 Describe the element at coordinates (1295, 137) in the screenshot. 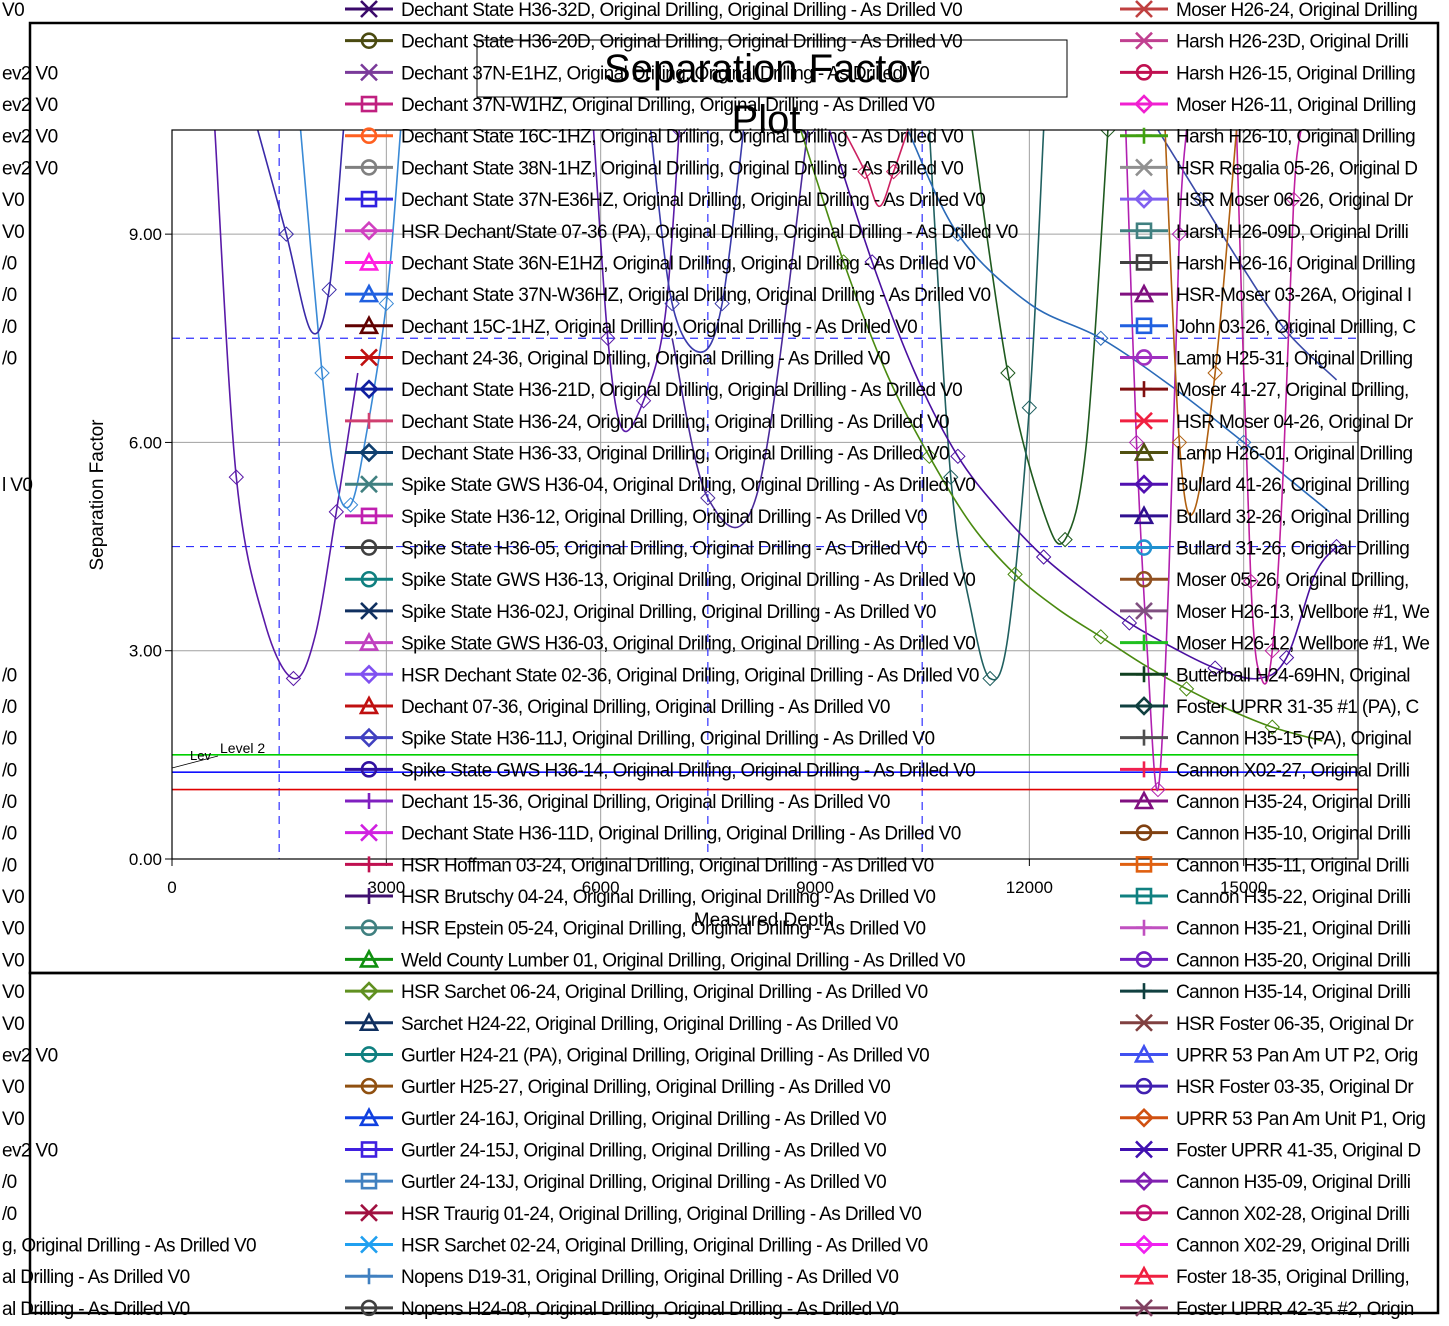

I see `legend-entry-label: Harsh H26-10, Original Drilling` at that location.